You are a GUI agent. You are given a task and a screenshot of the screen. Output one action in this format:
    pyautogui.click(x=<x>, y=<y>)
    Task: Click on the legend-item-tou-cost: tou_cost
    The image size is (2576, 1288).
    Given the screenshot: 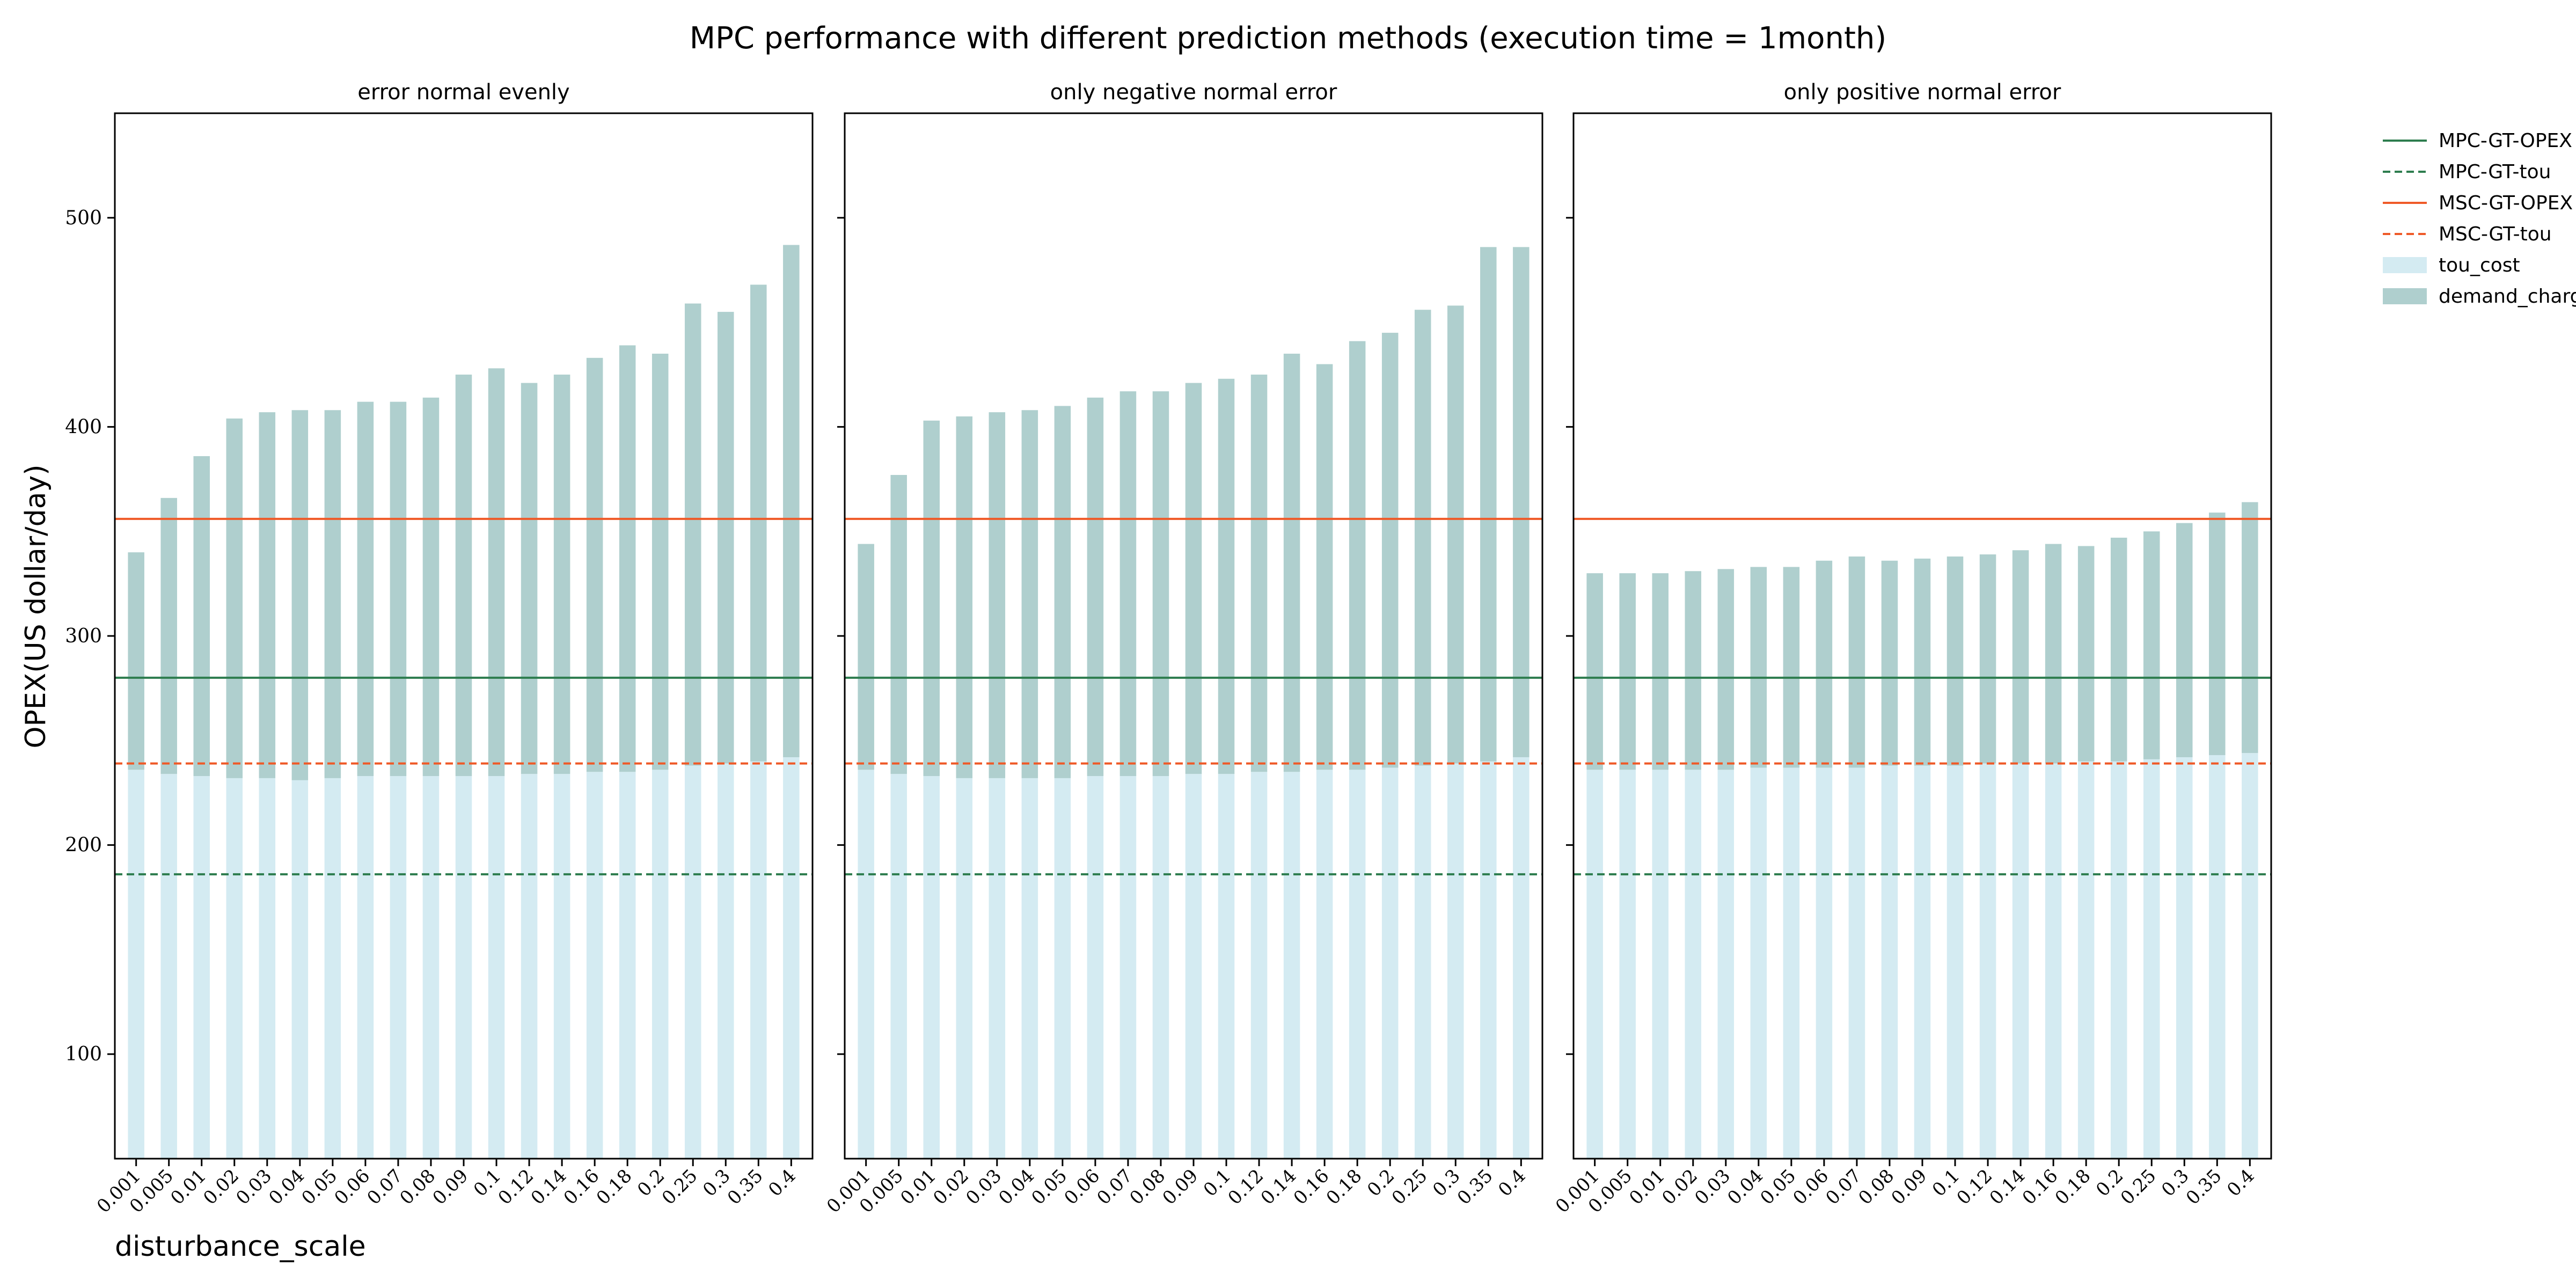 What is the action you would take?
    pyautogui.click(x=2451, y=265)
    